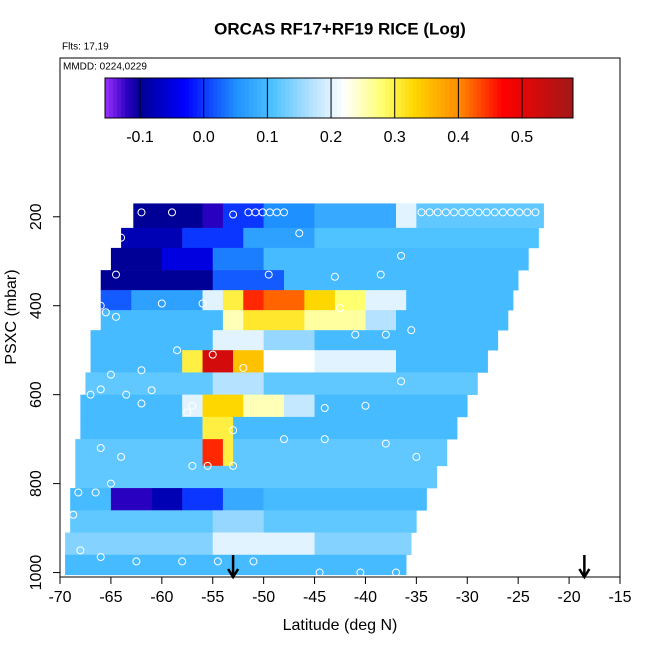 Image resolution: width=650 pixels, height=650 pixels. What do you see at coordinates (395, 137) in the screenshot?
I see `colorbar-tick-label: 0.3` at bounding box center [395, 137].